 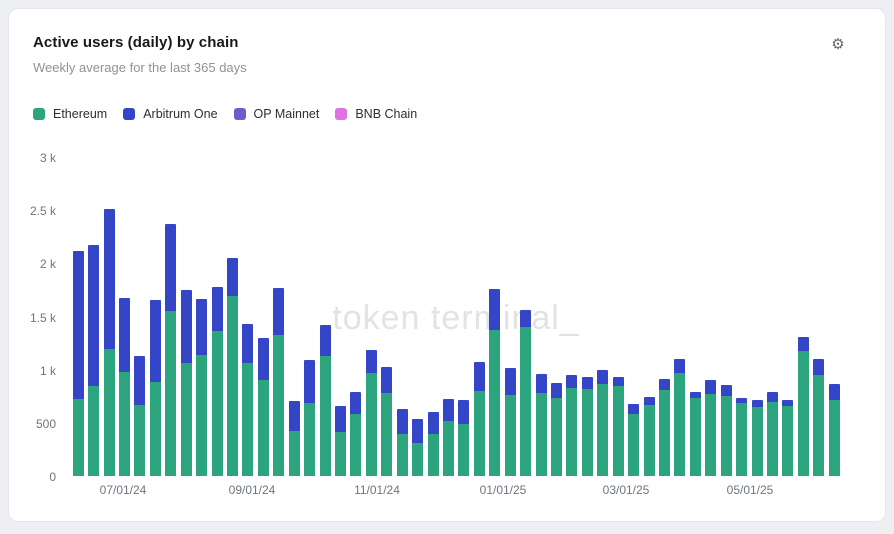 What do you see at coordinates (386, 114) in the screenshot?
I see `legend-label: BNB Chain` at bounding box center [386, 114].